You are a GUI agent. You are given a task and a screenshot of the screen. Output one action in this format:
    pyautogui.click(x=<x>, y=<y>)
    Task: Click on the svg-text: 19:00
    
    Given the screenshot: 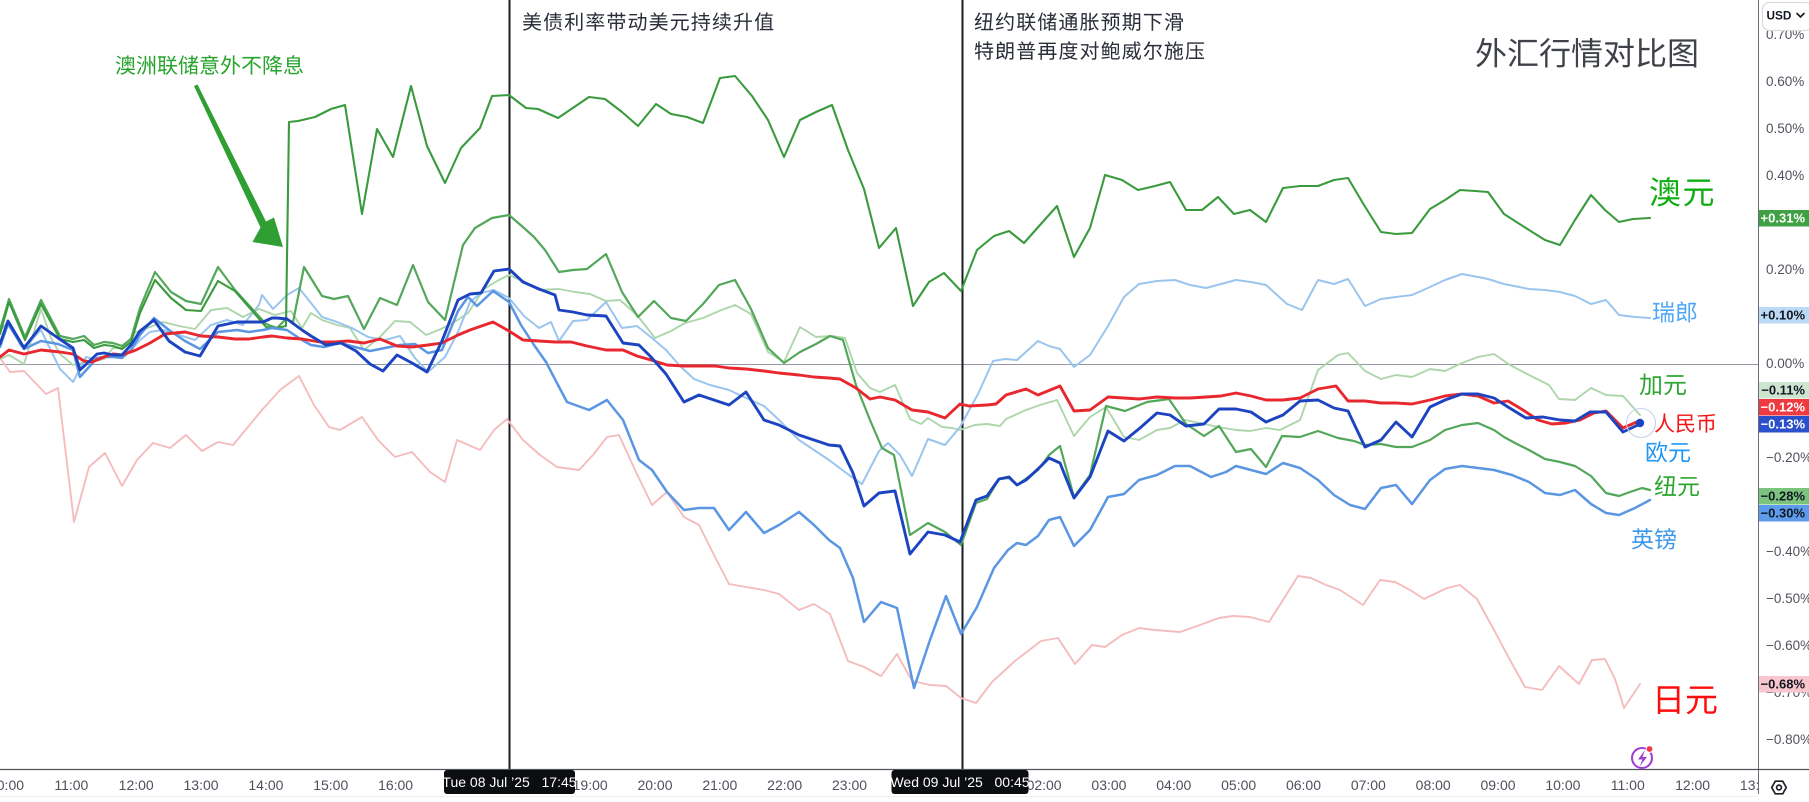 What is the action you would take?
    pyautogui.click(x=590, y=785)
    